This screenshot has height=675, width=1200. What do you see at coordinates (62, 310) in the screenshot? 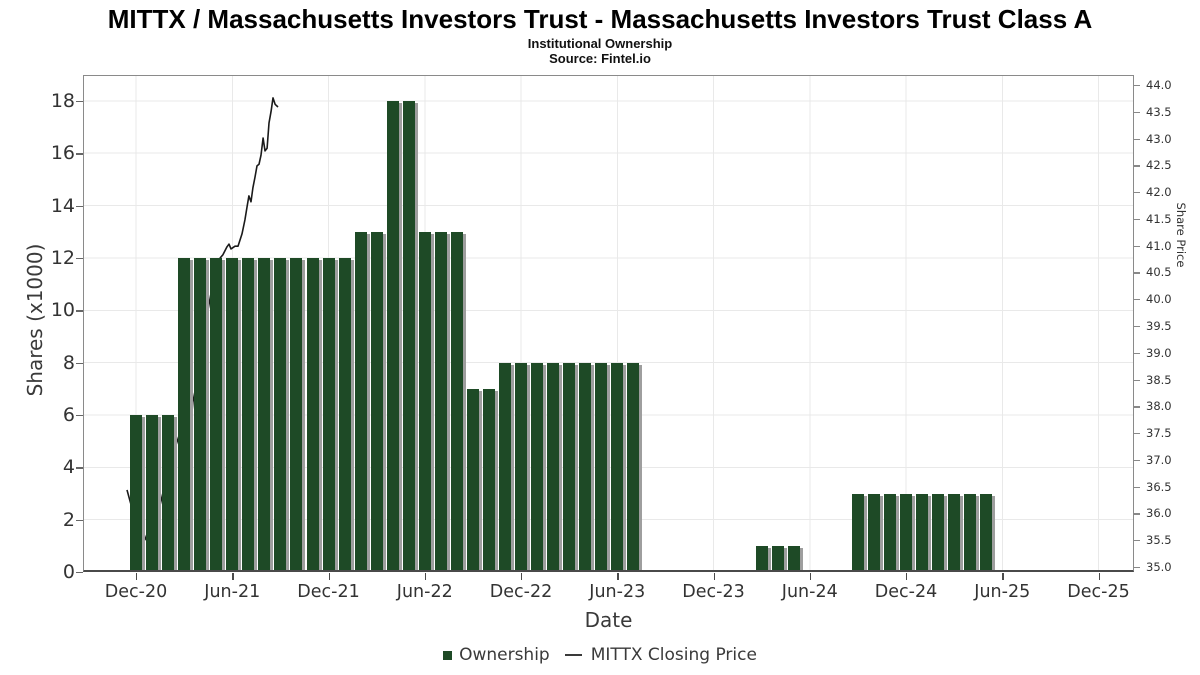
I see `y-axis-tick-label: 10` at bounding box center [62, 310].